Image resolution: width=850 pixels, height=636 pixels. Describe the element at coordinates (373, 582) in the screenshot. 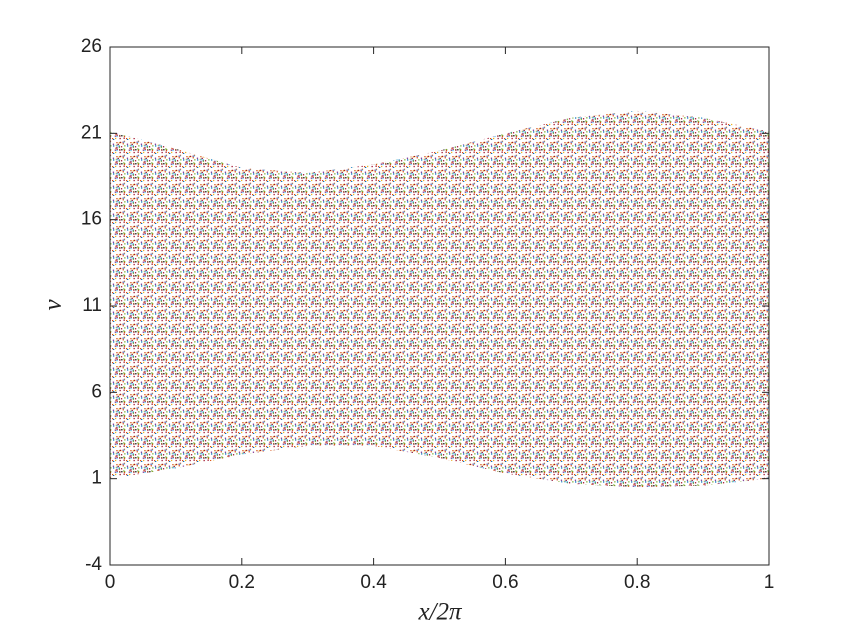

I see `x-tick-label: 0.4` at that location.